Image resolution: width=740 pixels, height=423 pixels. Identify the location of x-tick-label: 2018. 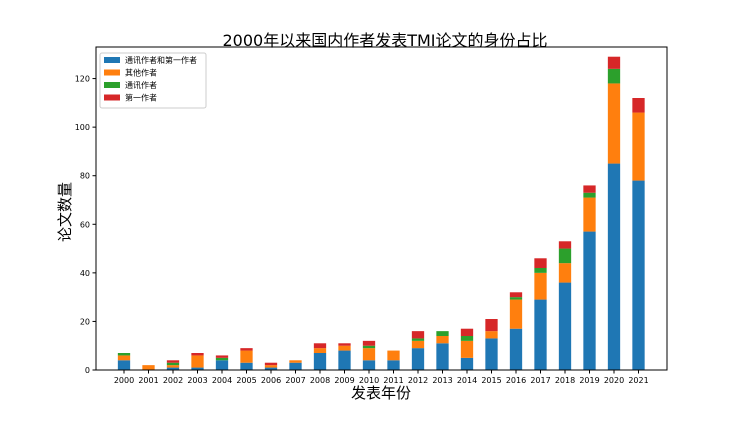
(565, 380).